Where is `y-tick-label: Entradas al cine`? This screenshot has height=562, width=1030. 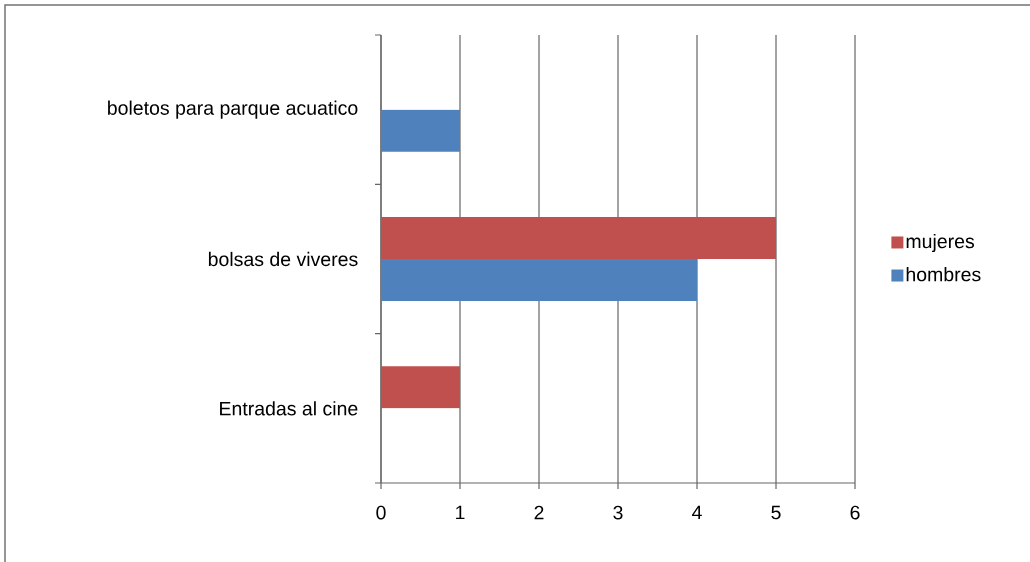
y-tick-label: Entradas al cine is located at coordinates (289, 408).